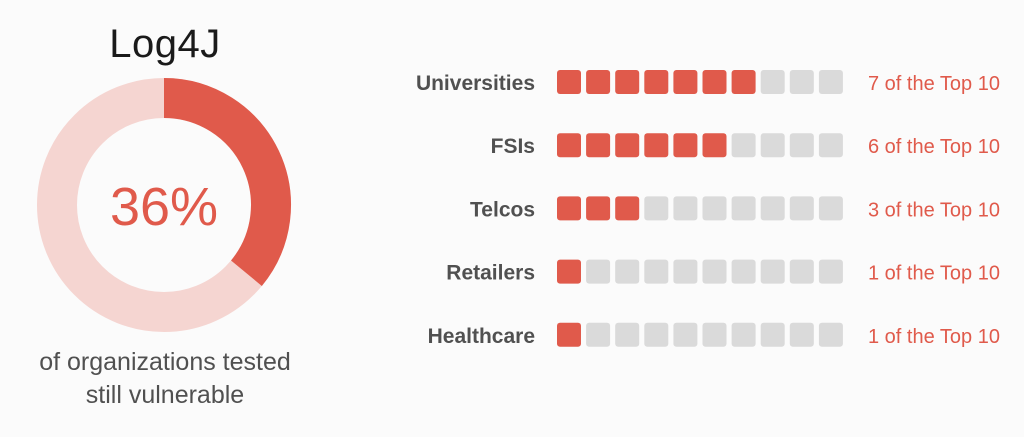 The height and width of the screenshot is (437, 1024). Describe the element at coordinates (502, 209) in the screenshot. I see `category-label: Telcos` at that location.